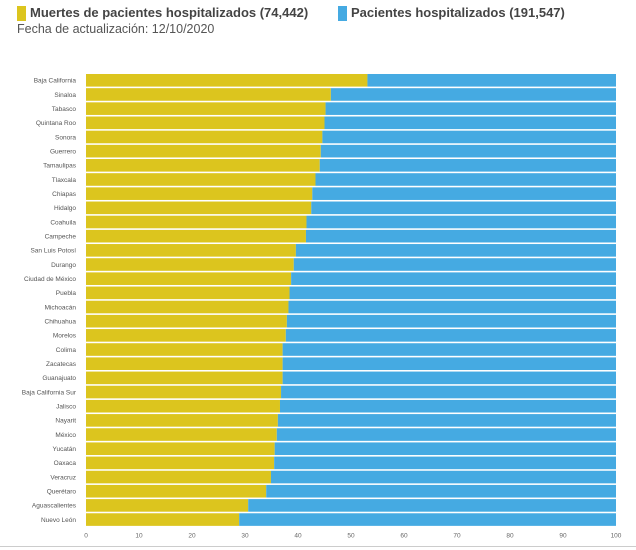  What do you see at coordinates (404, 535) in the screenshot?
I see `x-tick-60: 60` at bounding box center [404, 535].